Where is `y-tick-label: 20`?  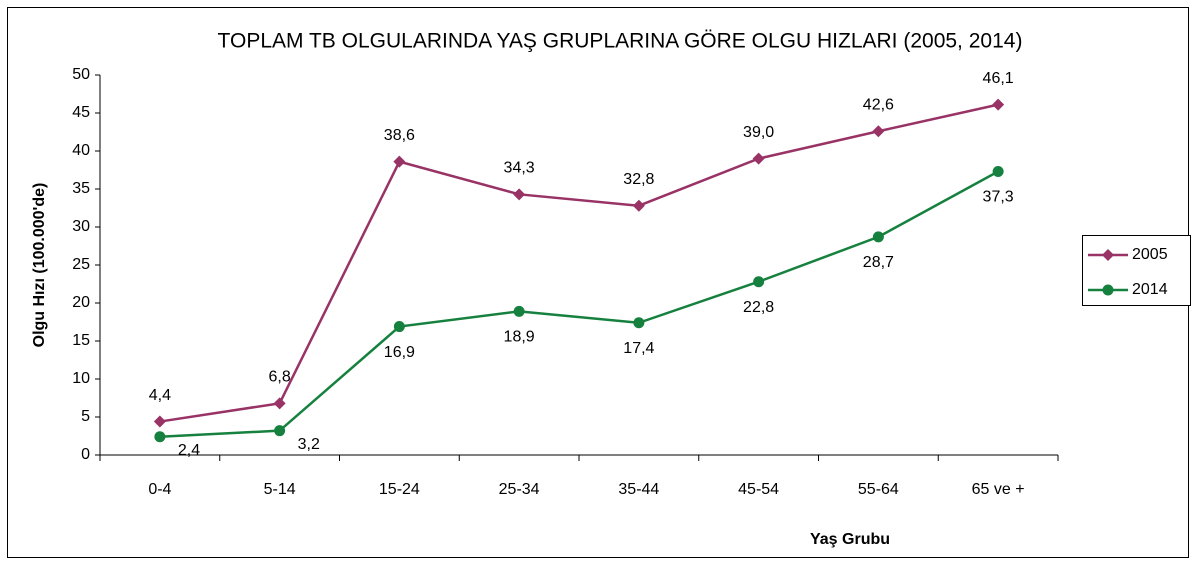 y-tick-label: 20 is located at coordinates (81, 302).